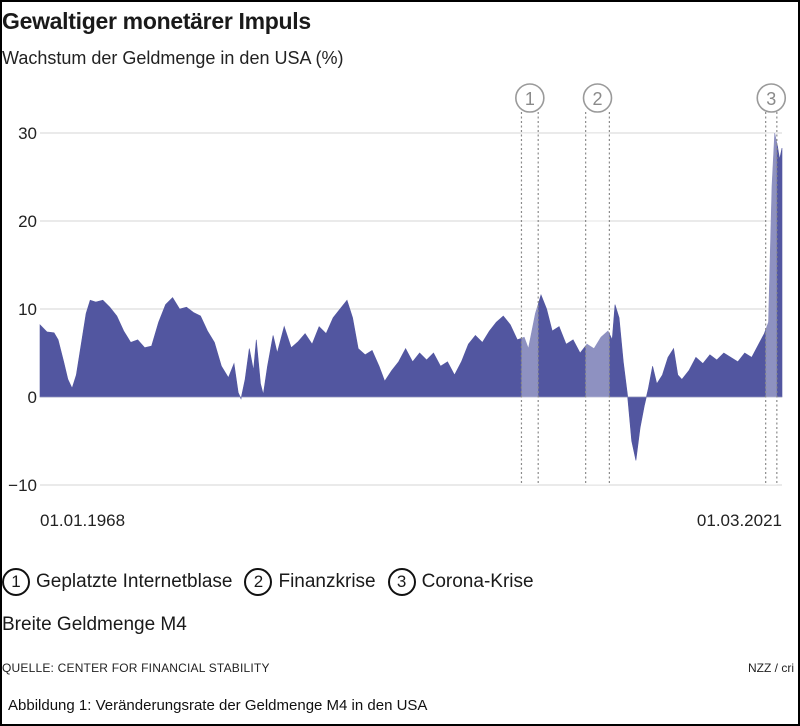  I want to click on credit-note: NZZ / cri, so click(771, 668).